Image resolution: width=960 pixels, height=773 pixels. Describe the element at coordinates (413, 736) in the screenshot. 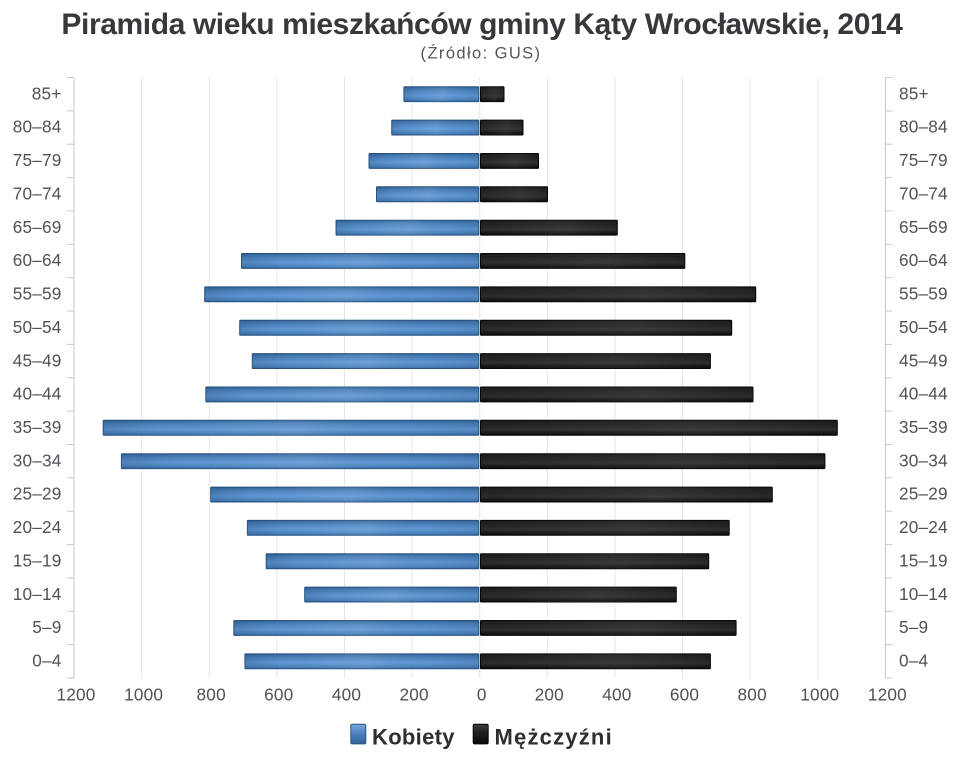

I see `svg-text: Kobiety` at that location.